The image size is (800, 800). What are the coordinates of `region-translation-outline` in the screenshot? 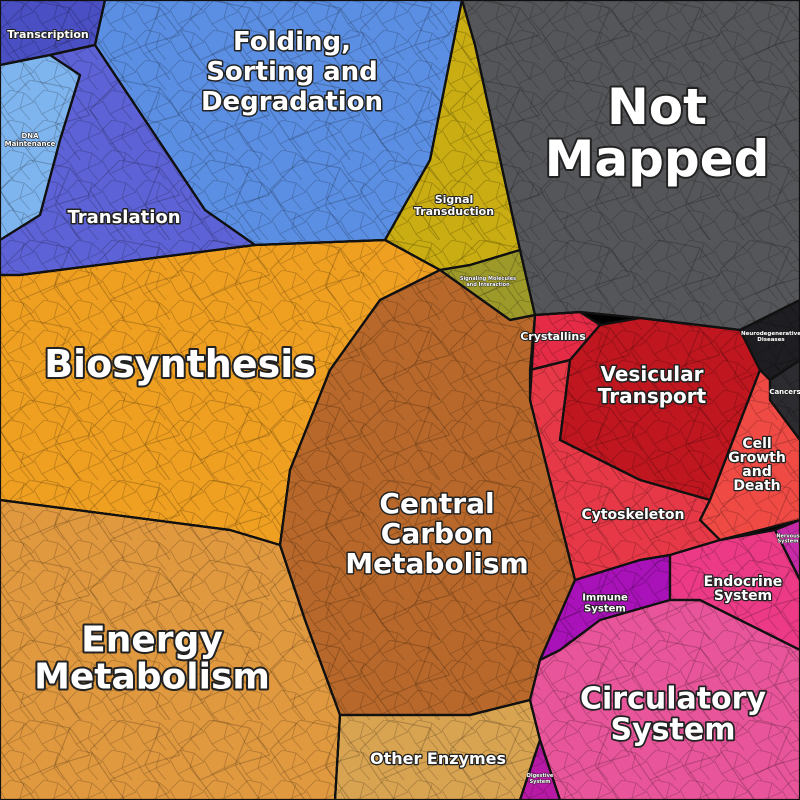 It's located at (128, 160).